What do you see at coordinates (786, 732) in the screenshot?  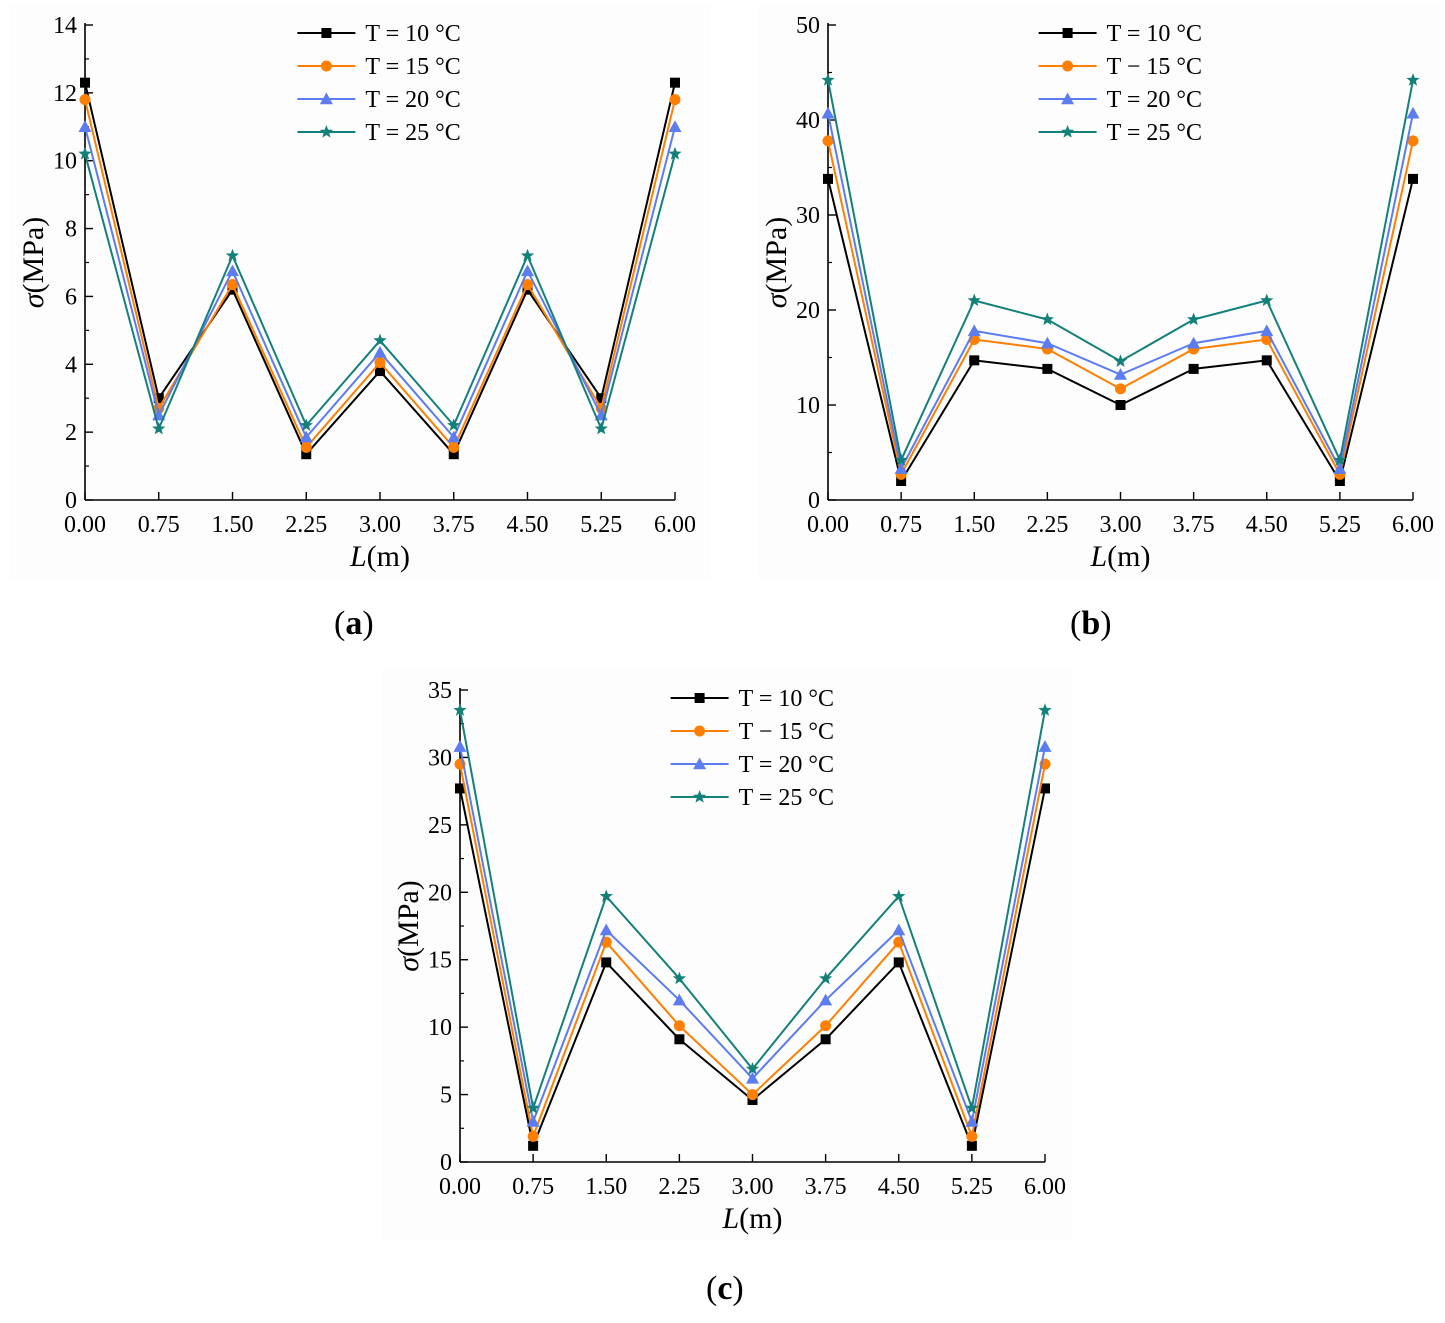 I see `legend-label: T − 15 °C` at bounding box center [786, 732].